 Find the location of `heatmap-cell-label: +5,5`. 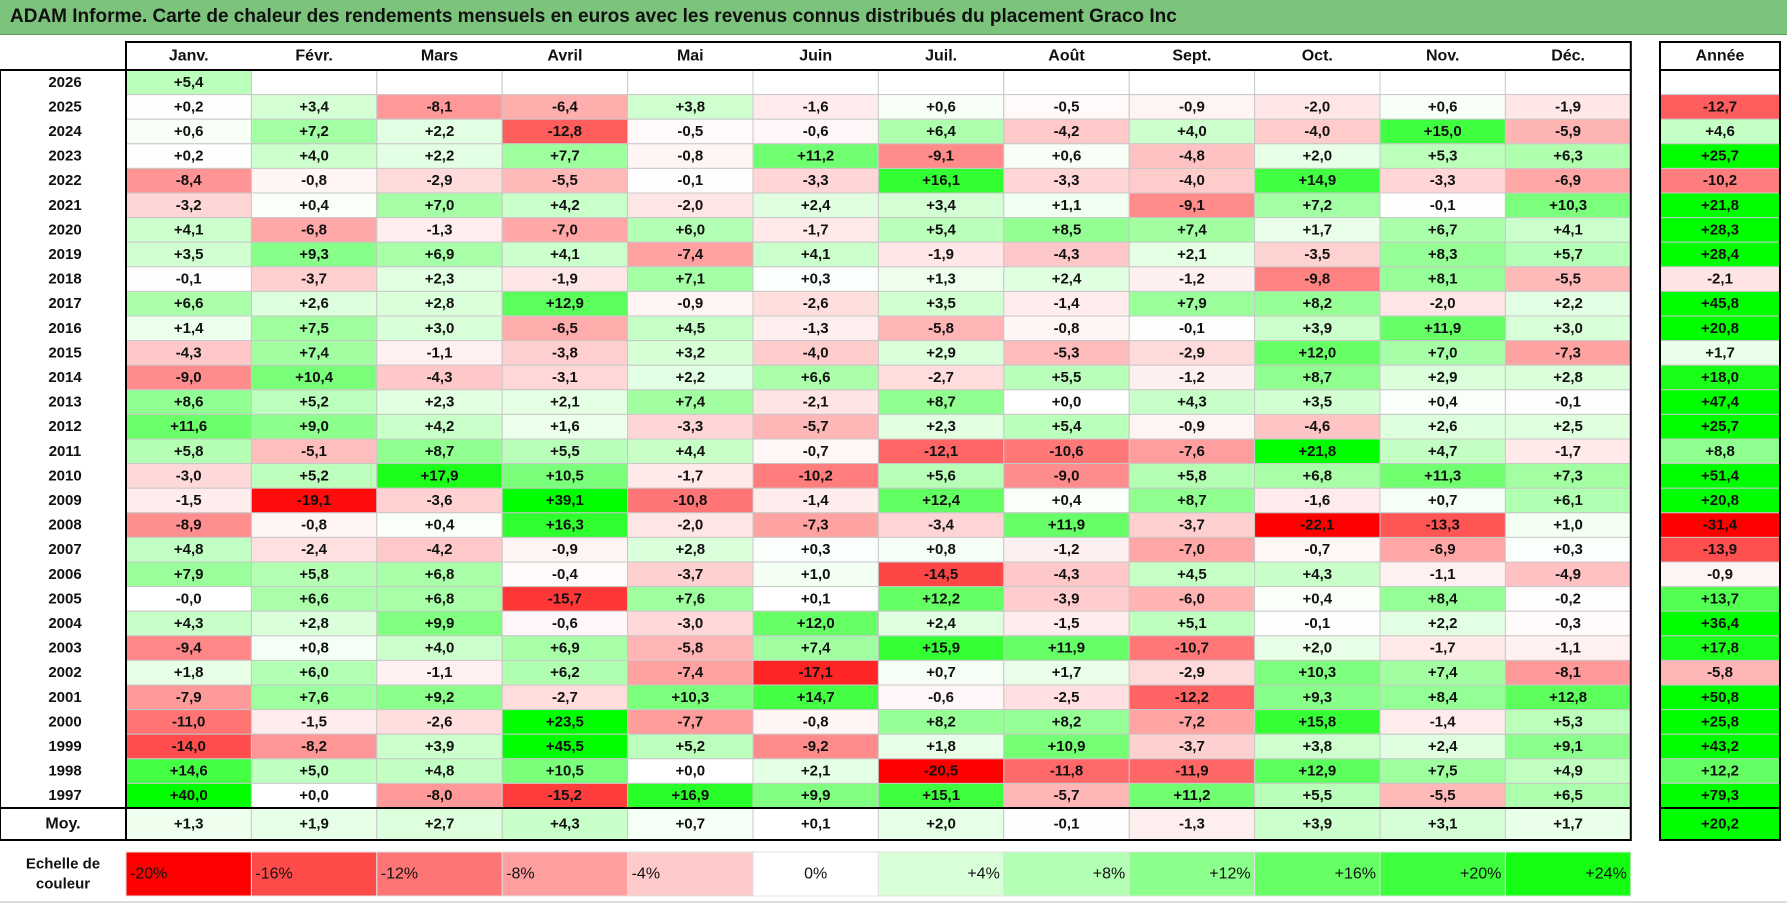

heatmap-cell-label: +5,5 is located at coordinates (565, 451).